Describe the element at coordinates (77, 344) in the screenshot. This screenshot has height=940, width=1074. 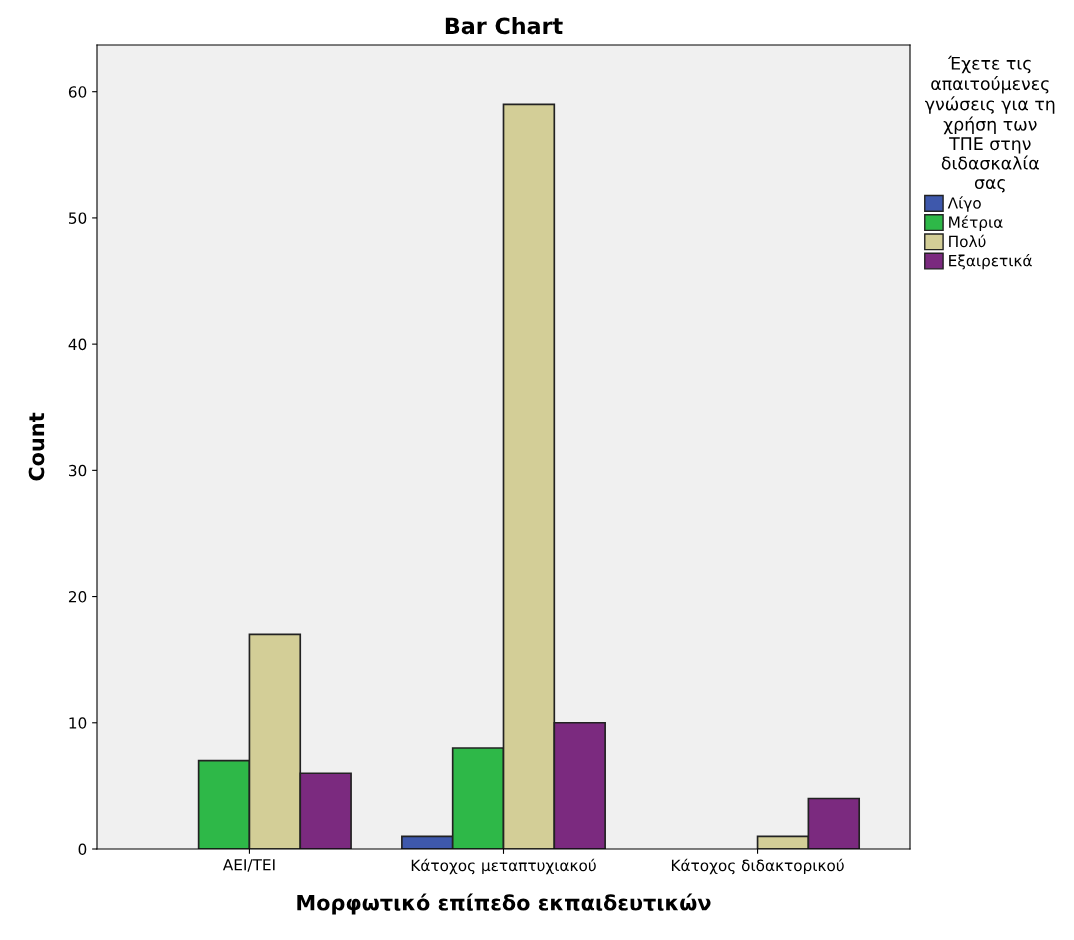
I see `y-tick-label: 40` at that location.